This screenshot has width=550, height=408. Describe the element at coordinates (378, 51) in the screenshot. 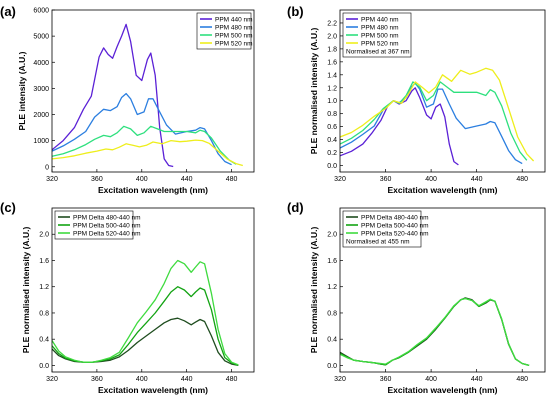

I see `legend-note: Normalised at 367 nm` at that location.